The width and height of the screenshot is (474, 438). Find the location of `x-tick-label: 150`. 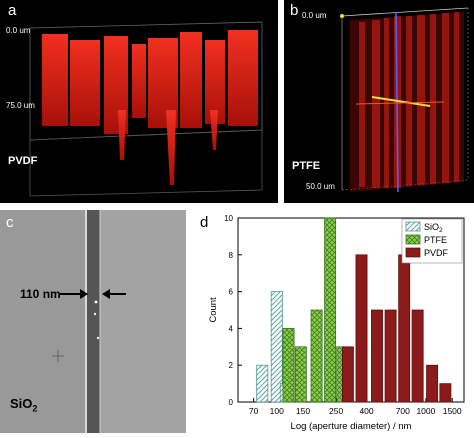

x-tick-label: 150 is located at coordinates (303, 411).